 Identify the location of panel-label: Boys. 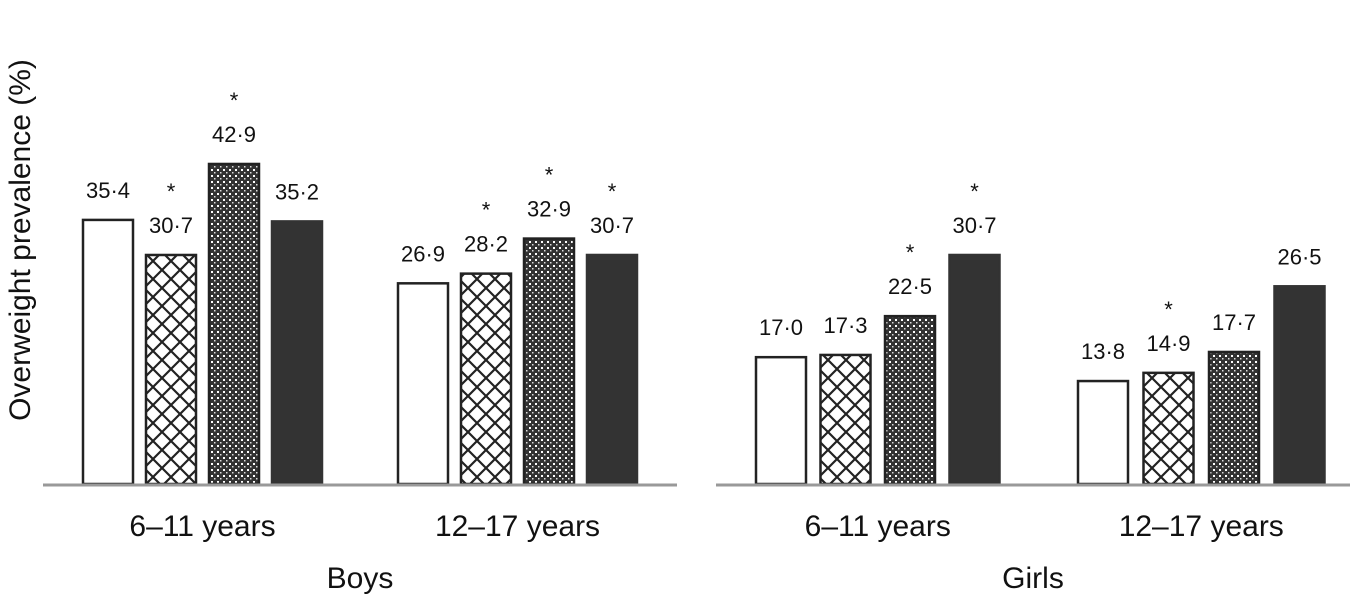
(360, 578).